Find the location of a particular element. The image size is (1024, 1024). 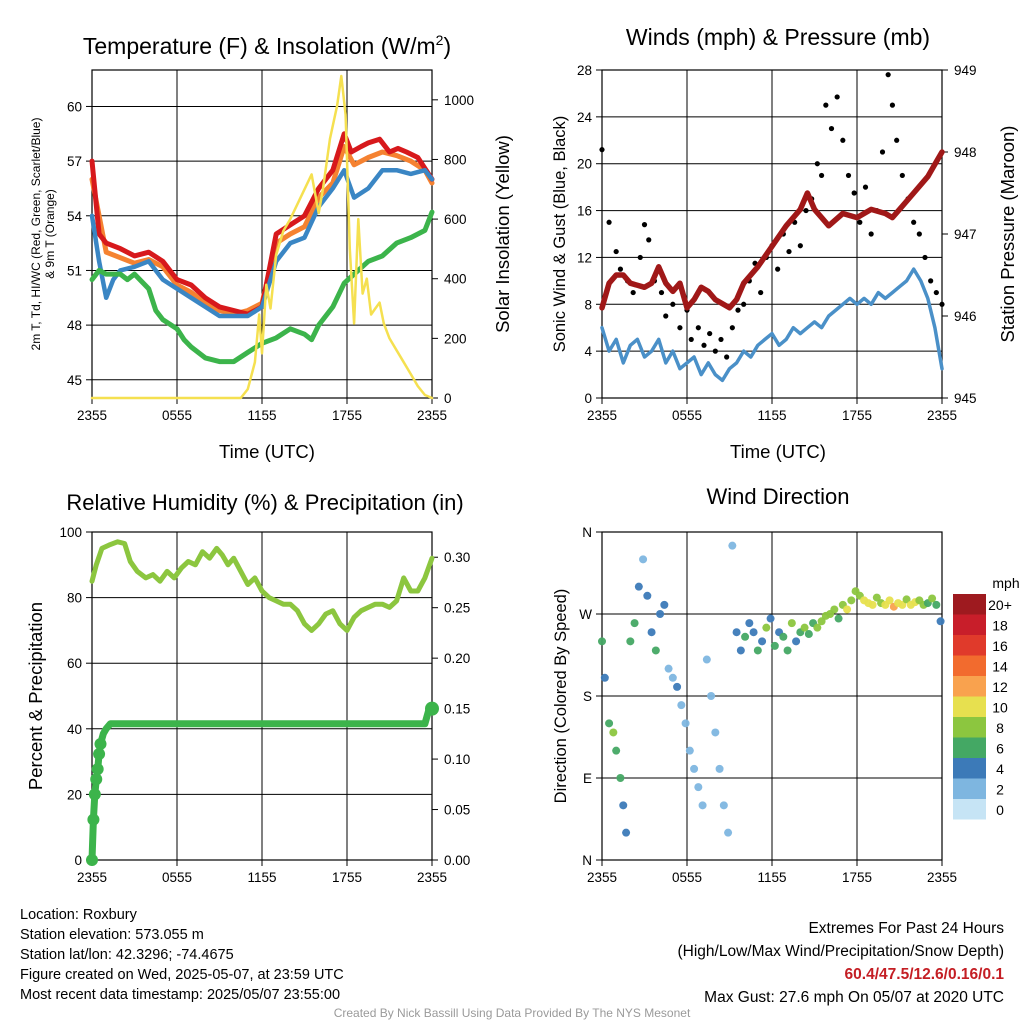

x-tick-label-1-3: 1755 is located at coordinates (857, 415).